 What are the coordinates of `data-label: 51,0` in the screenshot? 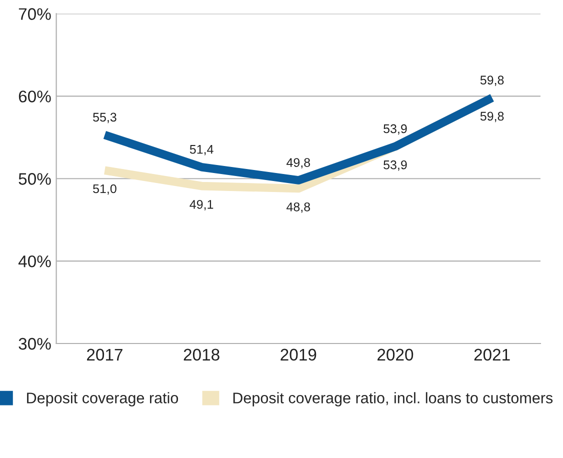 It's located at (104, 189).